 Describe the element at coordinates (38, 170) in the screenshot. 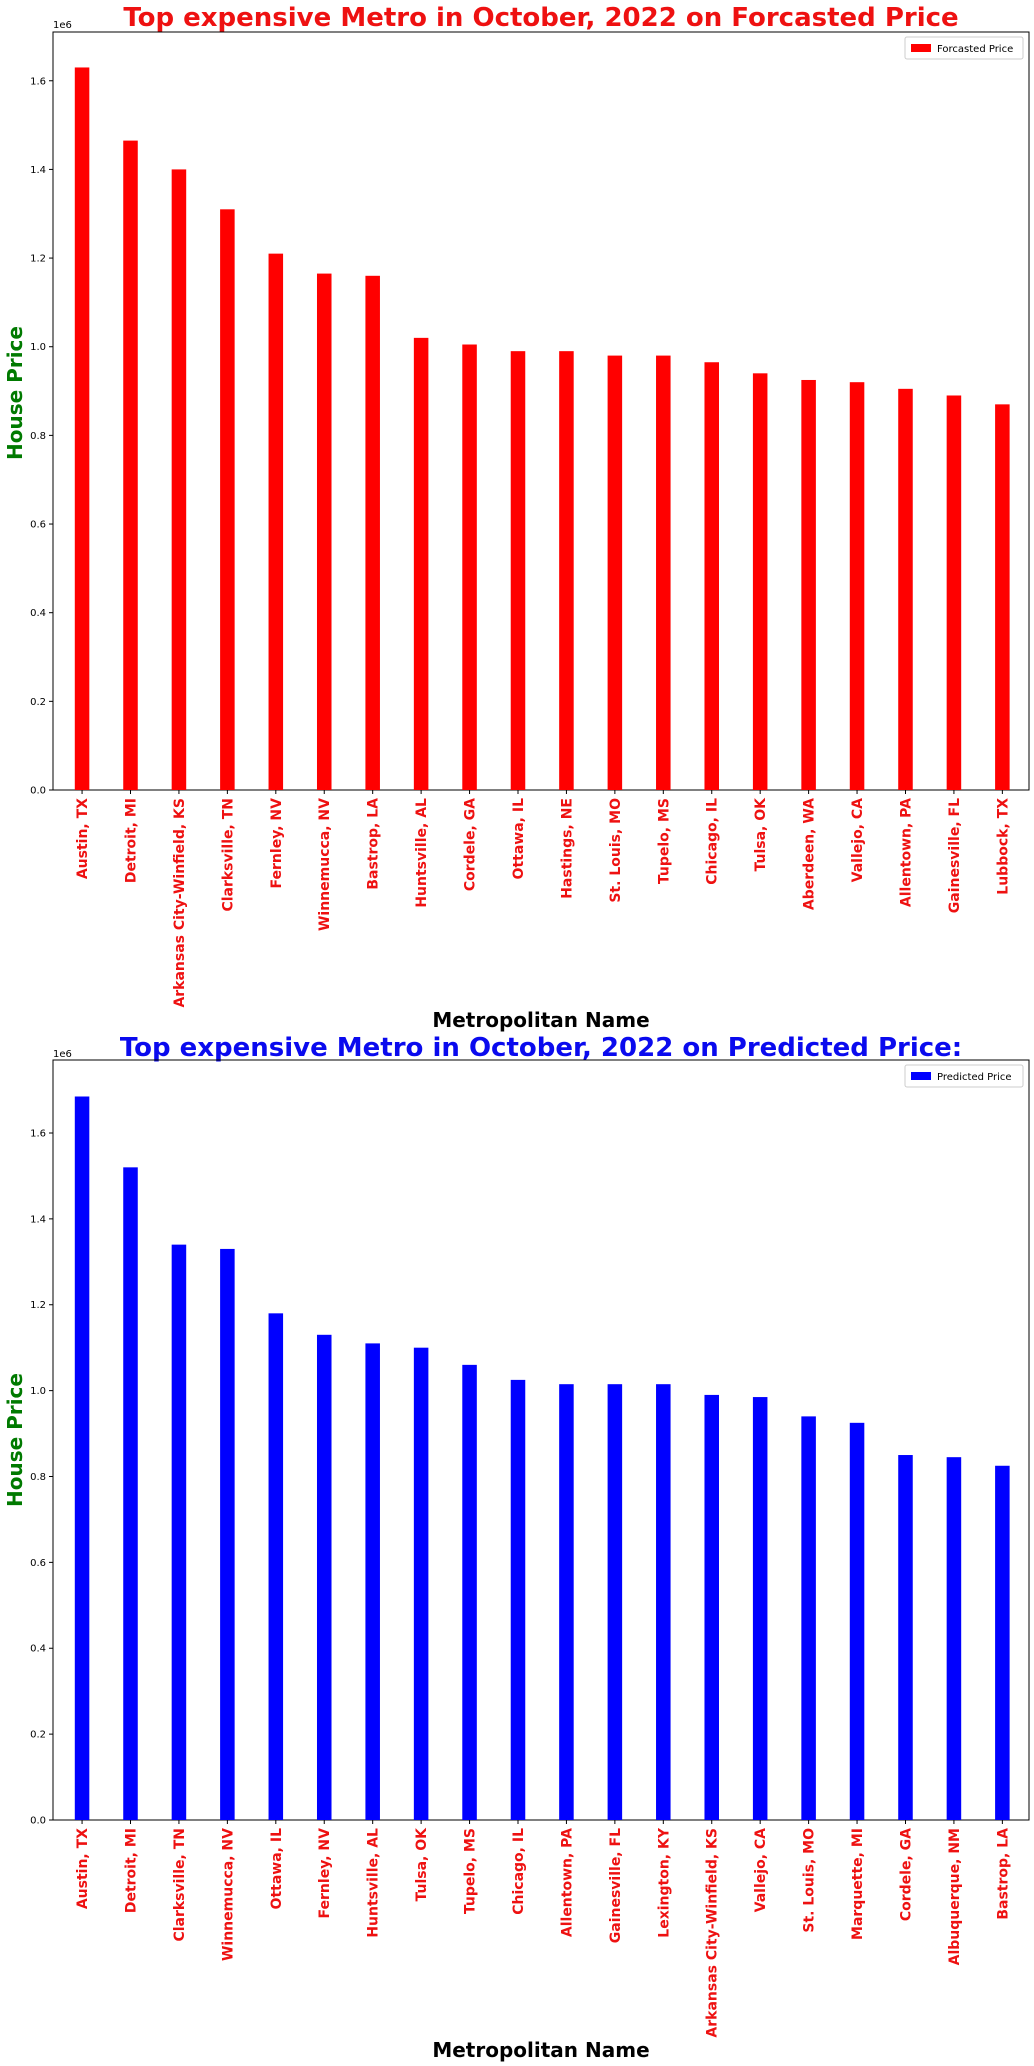

I see `y-tick-label: 1.4` at that location.